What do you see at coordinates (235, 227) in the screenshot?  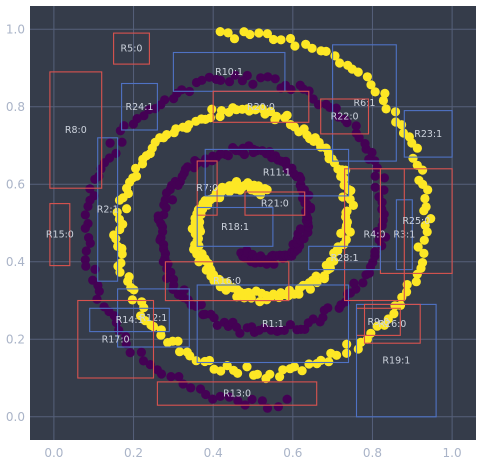 I see `region-label: R18:1` at bounding box center [235, 227].